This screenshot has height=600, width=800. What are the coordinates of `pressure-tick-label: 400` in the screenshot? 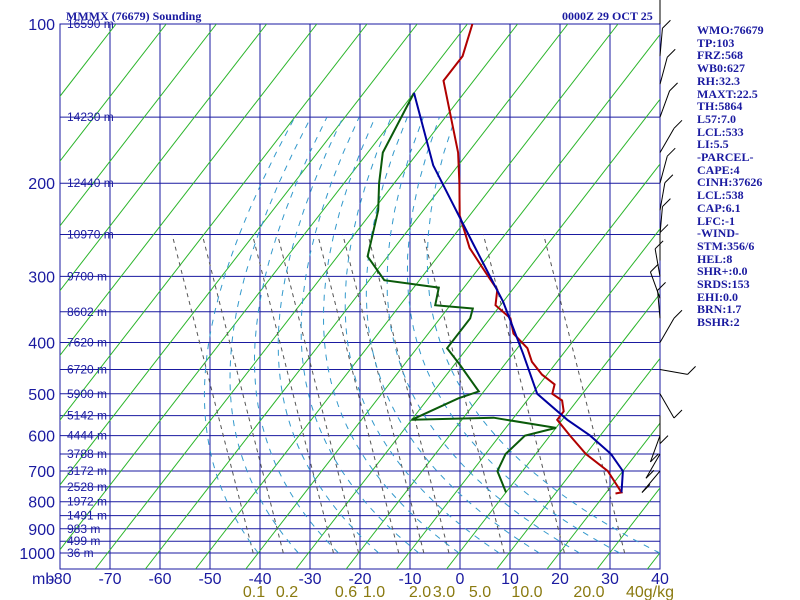 It's located at (41, 343).